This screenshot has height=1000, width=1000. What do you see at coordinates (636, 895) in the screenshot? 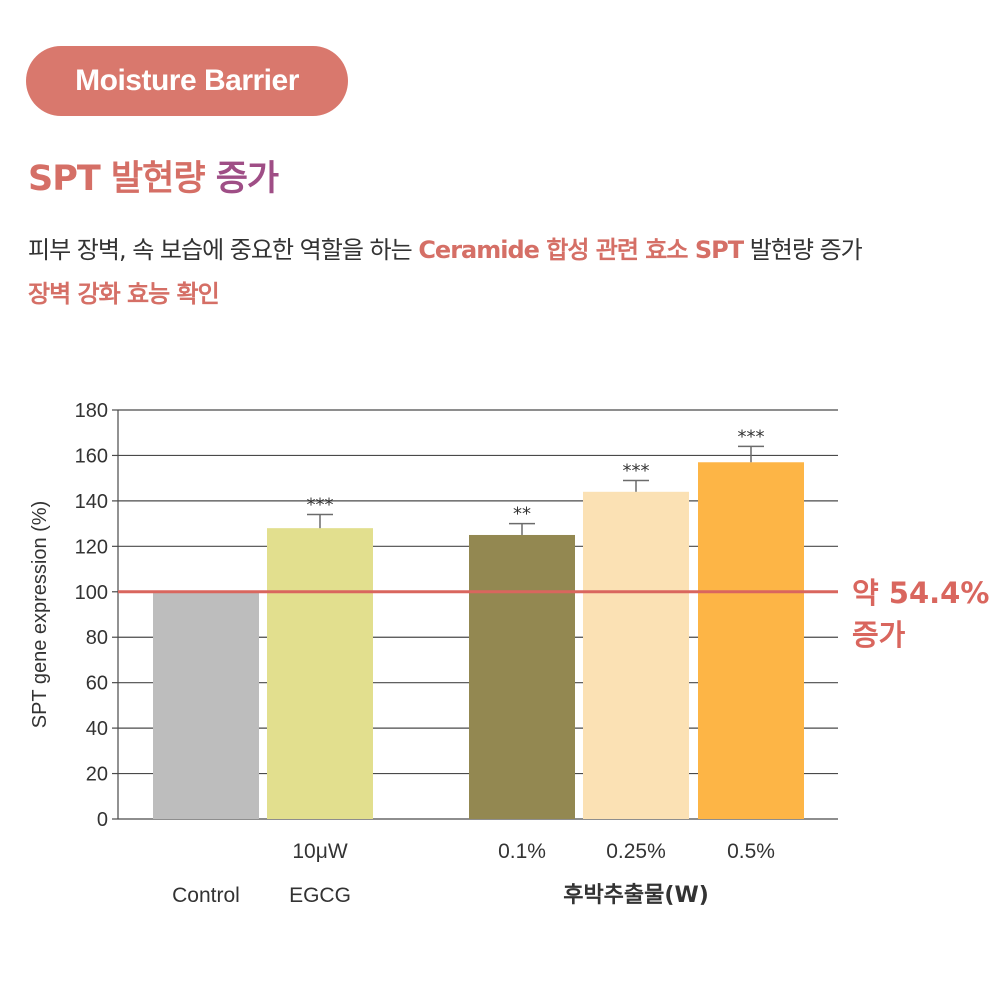
I see `group-label: 후박추출물(W)` at bounding box center [636, 895].